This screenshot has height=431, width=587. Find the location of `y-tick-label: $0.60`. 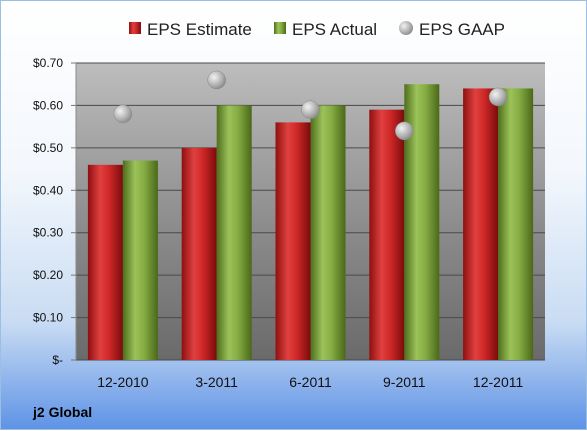

y-tick-label: $0.60 is located at coordinates (48, 105).